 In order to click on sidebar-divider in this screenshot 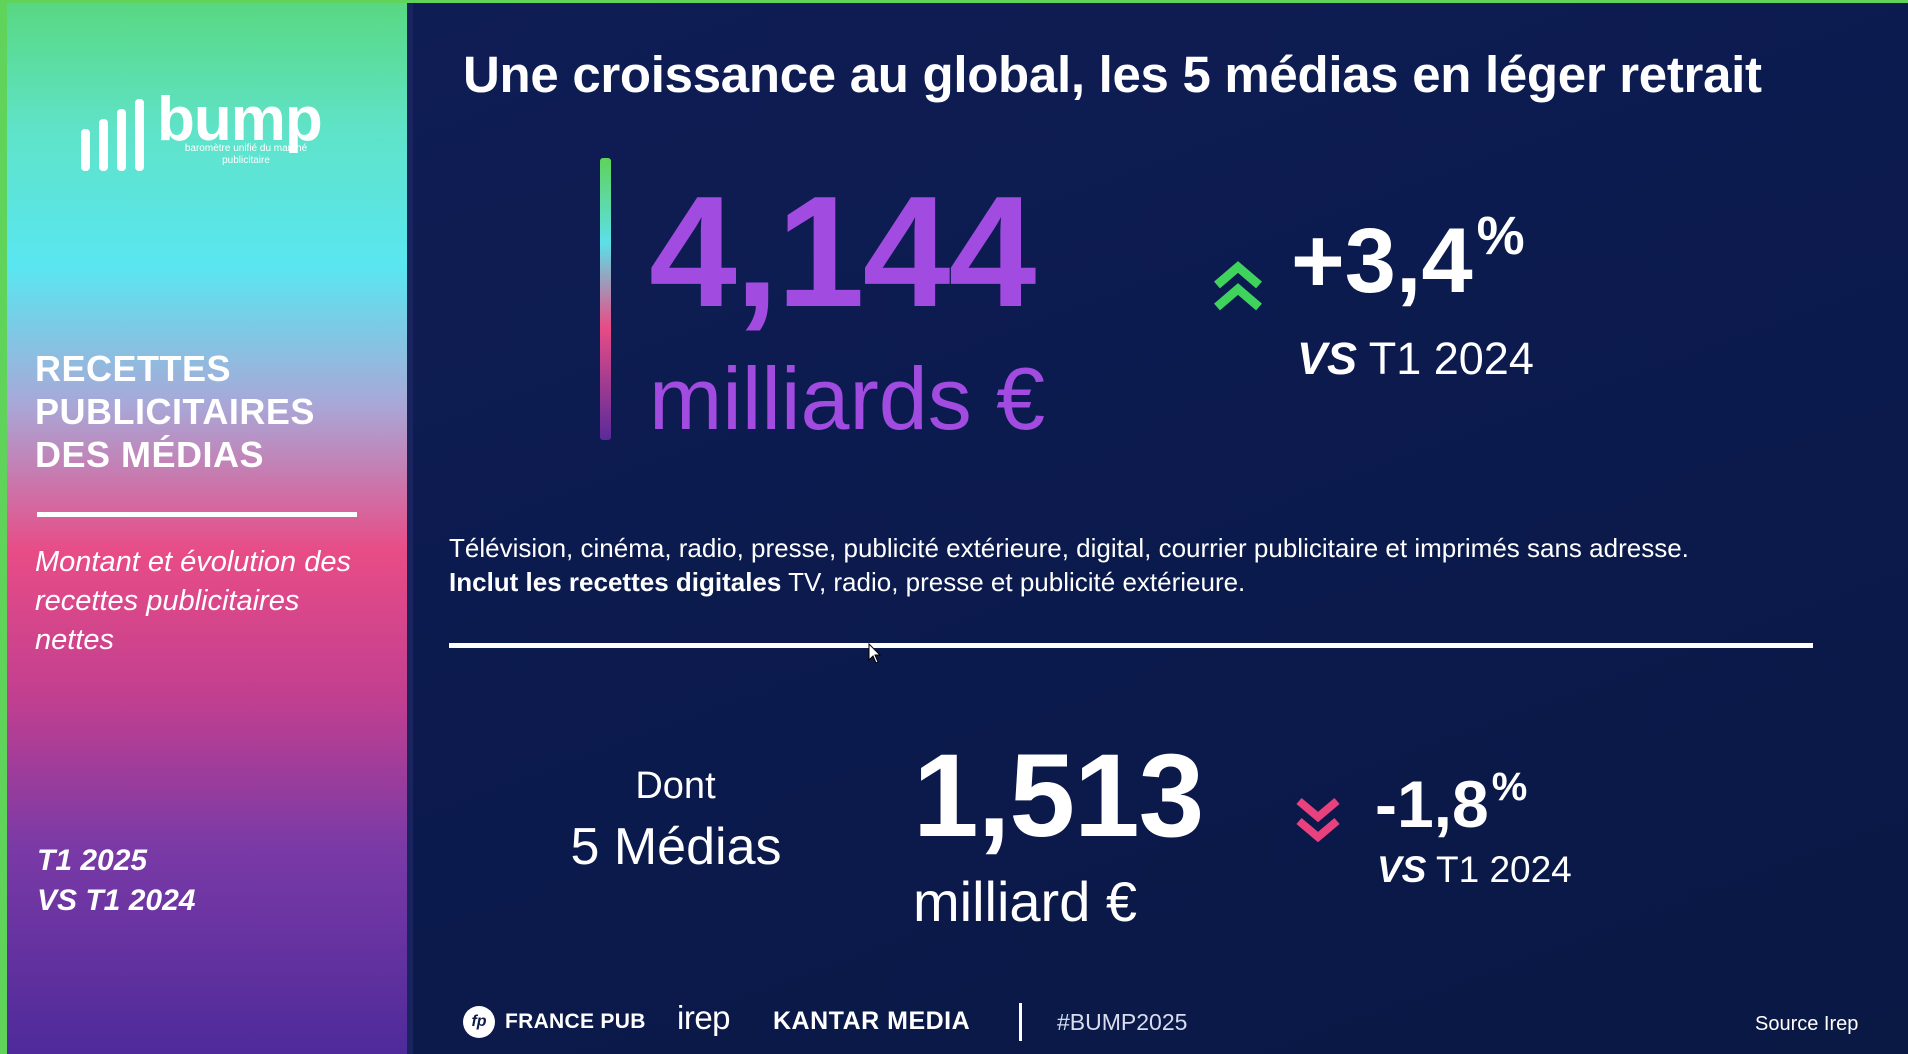, I will do `click(197, 514)`.